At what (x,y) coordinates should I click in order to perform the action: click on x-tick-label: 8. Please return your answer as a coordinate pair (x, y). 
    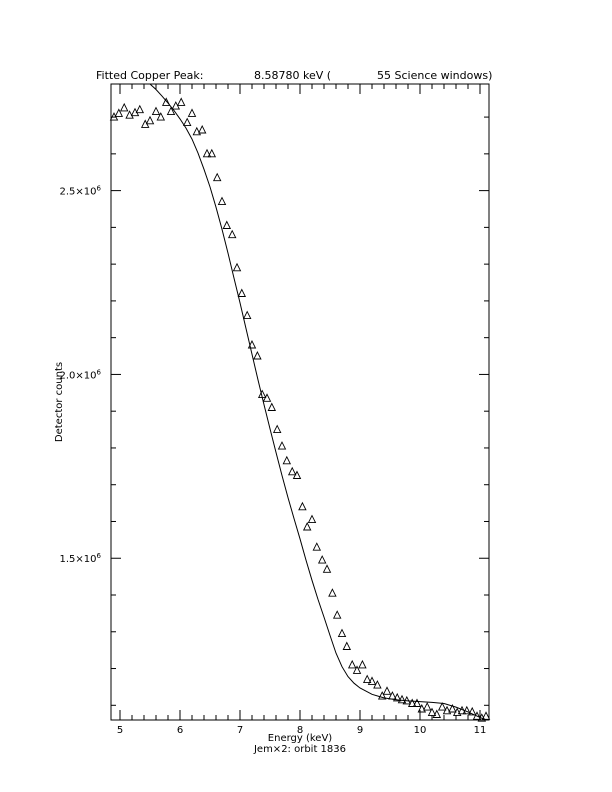
    Looking at the image, I should click on (300, 730).